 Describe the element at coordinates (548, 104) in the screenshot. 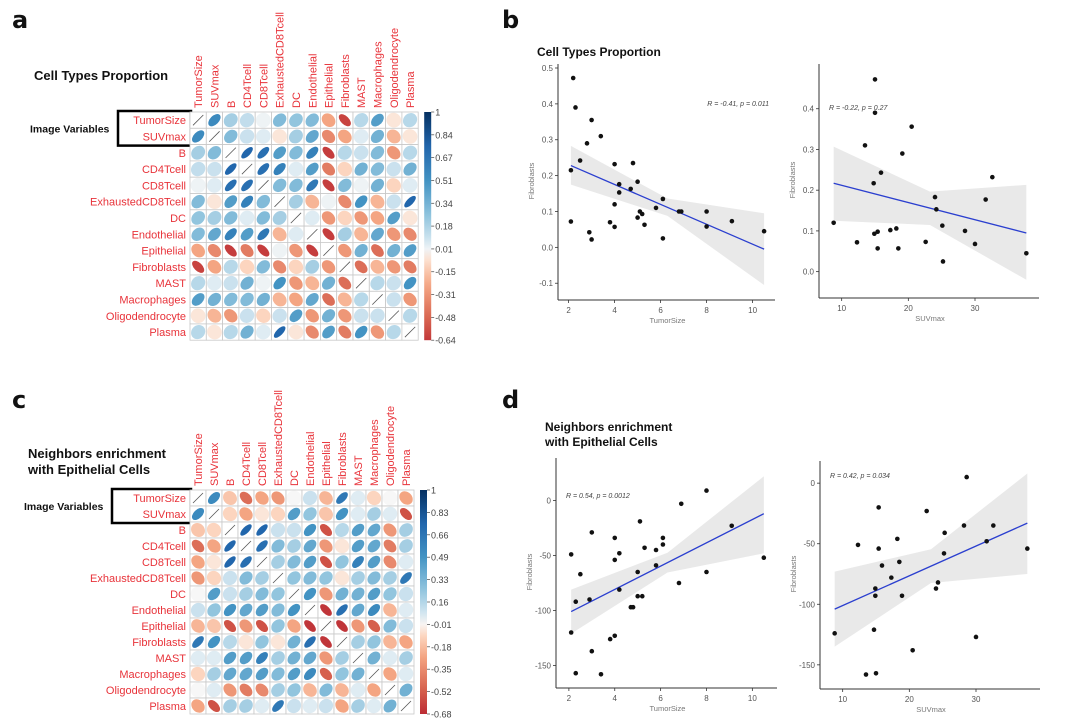

I see `y-tick-label: 0.4` at that location.